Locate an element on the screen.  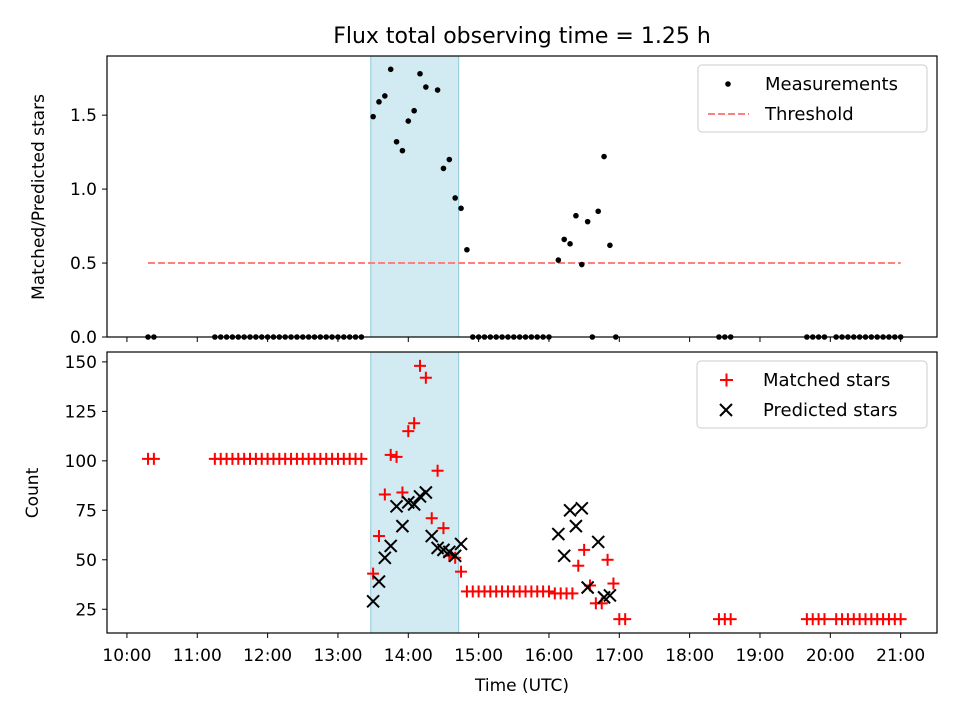
x-tick-label: 18:00 is located at coordinates (689, 656).